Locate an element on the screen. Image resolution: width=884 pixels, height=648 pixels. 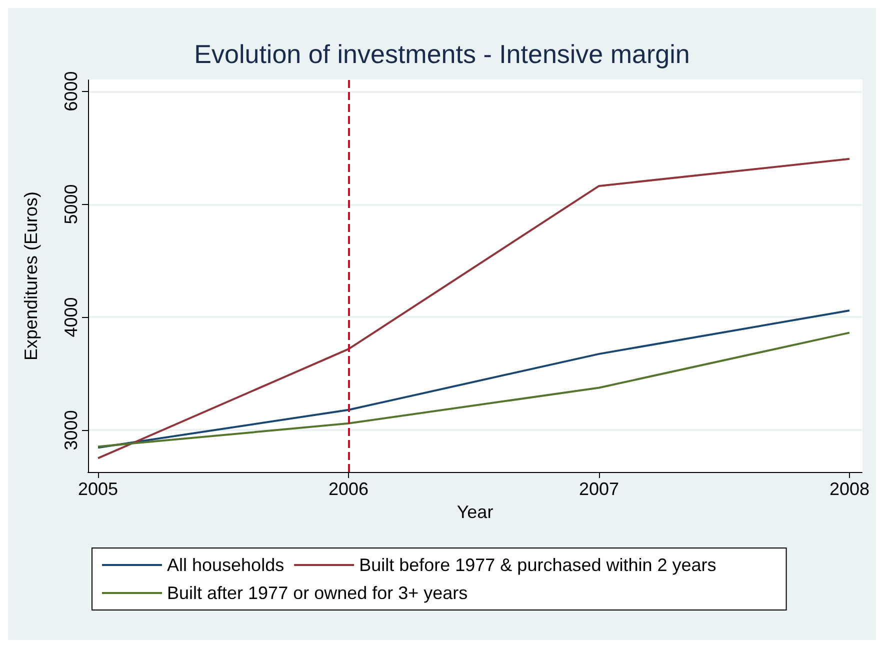
y-tick-label: 5000 is located at coordinates (71, 204).